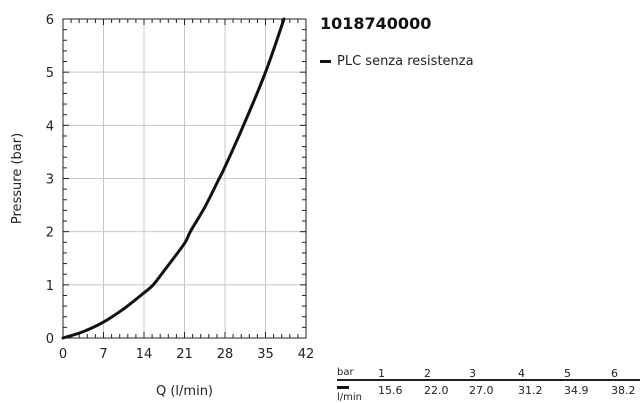 This screenshot has height=403, width=640. What do you see at coordinates (405, 61) in the screenshot?
I see `legend-label: PLC senza resistenza` at bounding box center [405, 61].